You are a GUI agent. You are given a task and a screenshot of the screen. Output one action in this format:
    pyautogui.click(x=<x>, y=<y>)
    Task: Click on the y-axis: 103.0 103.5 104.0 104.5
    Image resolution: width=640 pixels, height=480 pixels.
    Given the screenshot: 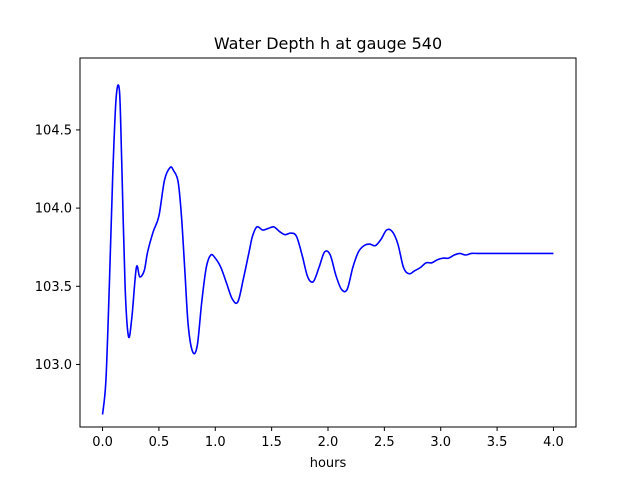 What is the action you would take?
    pyautogui.click(x=57, y=248)
    